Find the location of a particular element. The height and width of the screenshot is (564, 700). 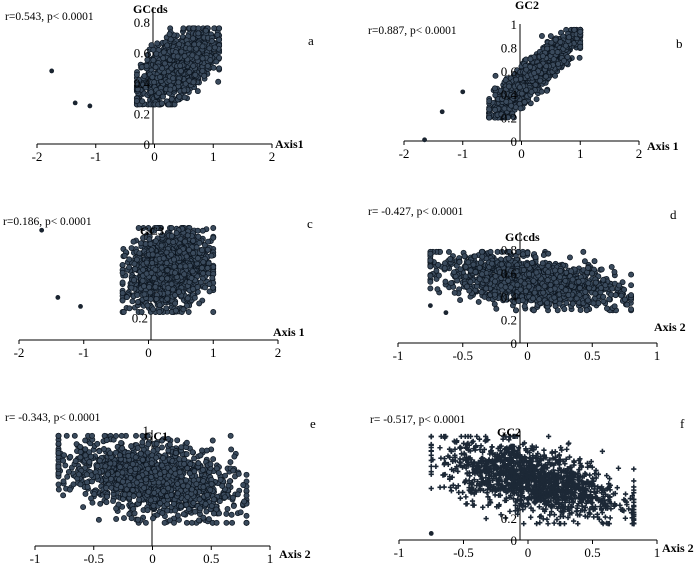

y-tick-label: 0.6 is located at coordinates (509, 71).